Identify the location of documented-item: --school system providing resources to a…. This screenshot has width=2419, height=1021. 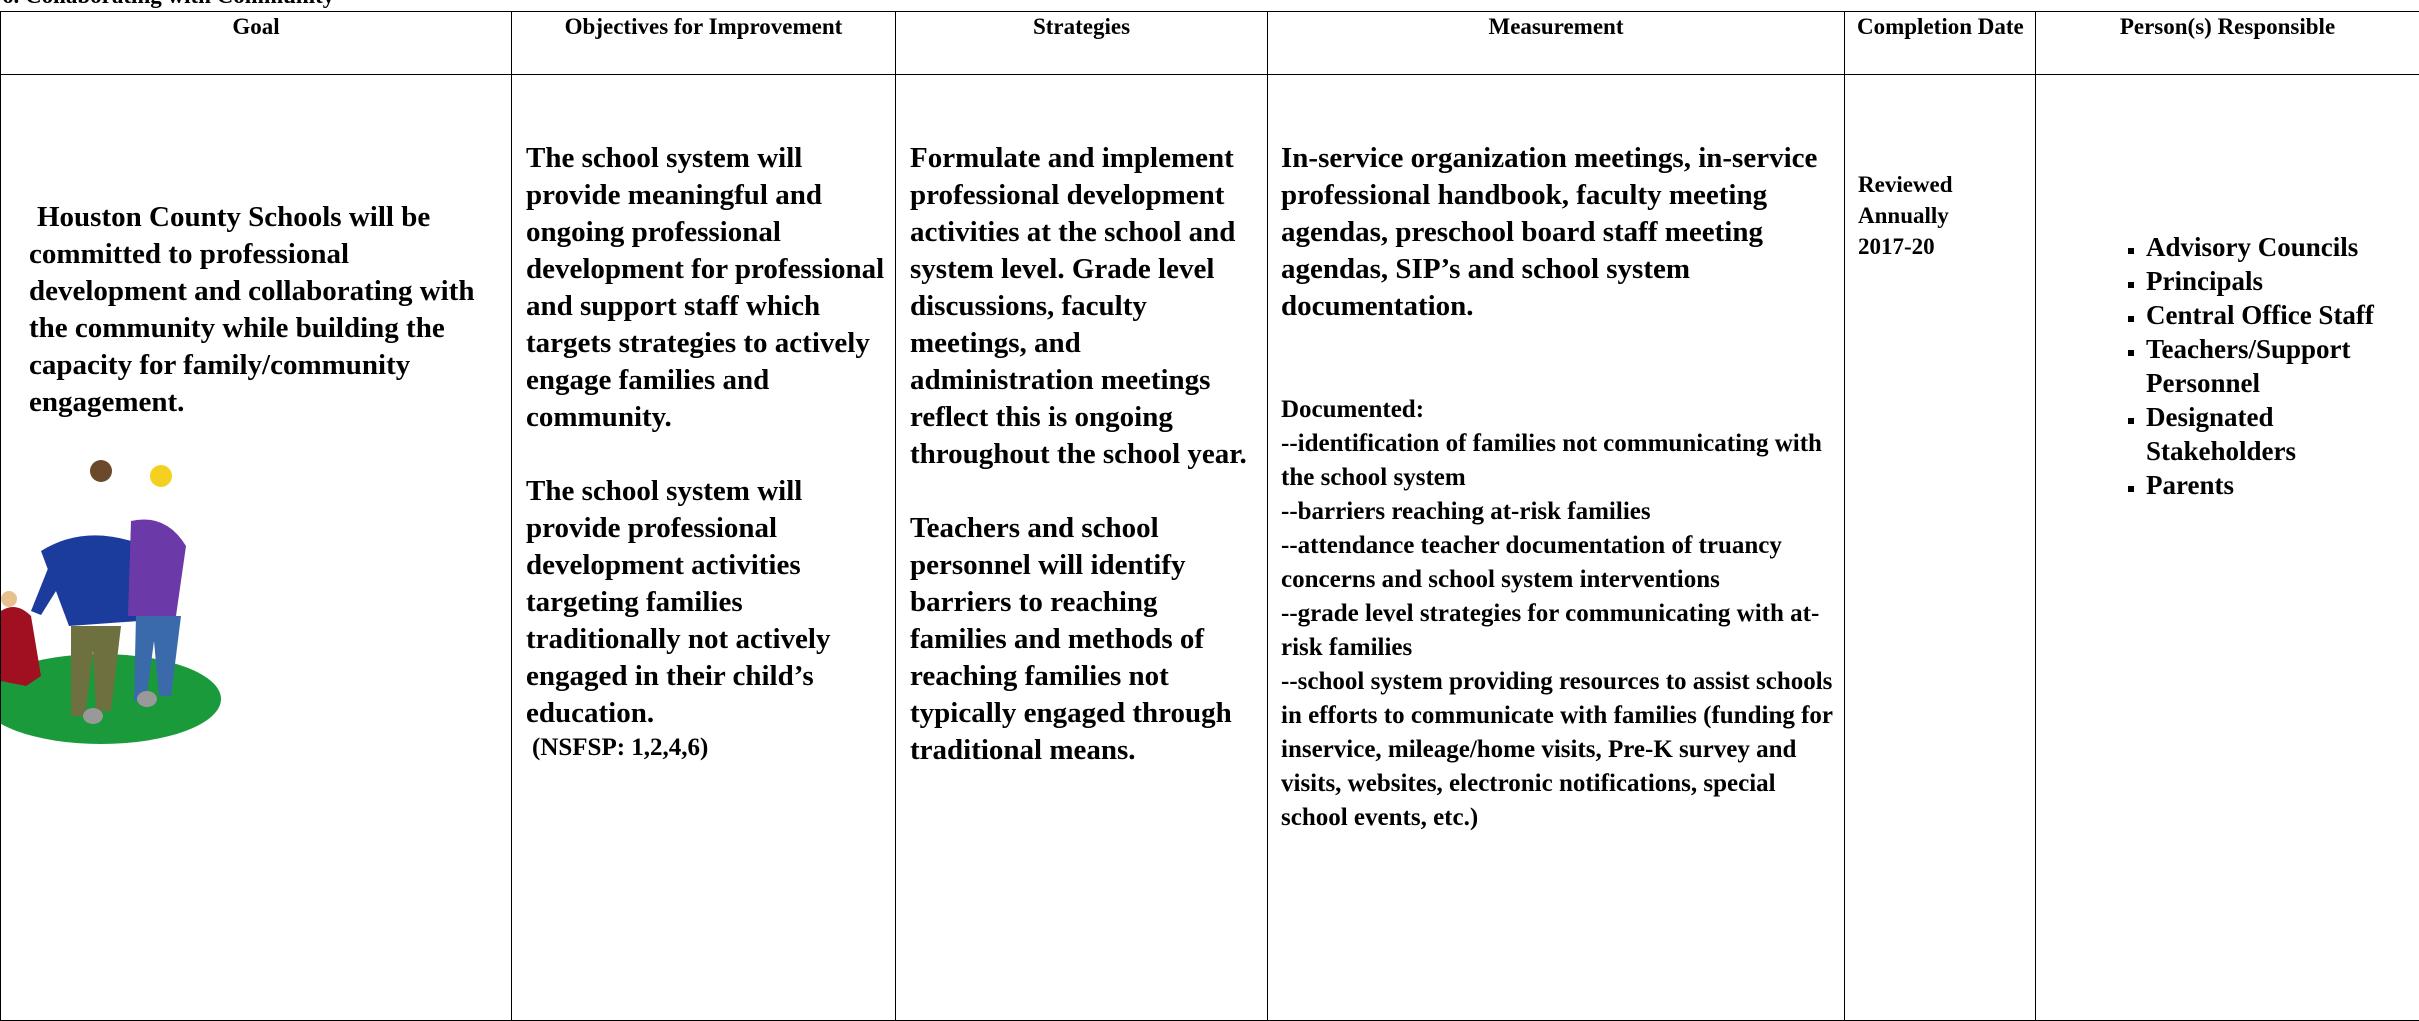
(1557, 750).